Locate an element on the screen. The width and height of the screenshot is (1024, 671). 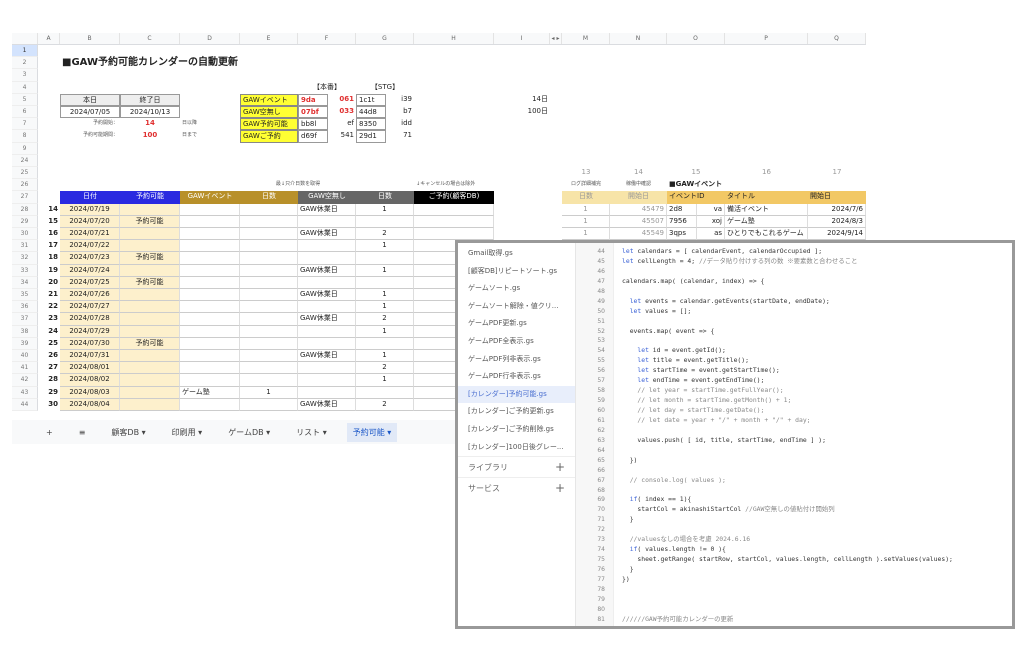
code-line: // let day = startTime.getDate(); is located at coordinates (701, 410).